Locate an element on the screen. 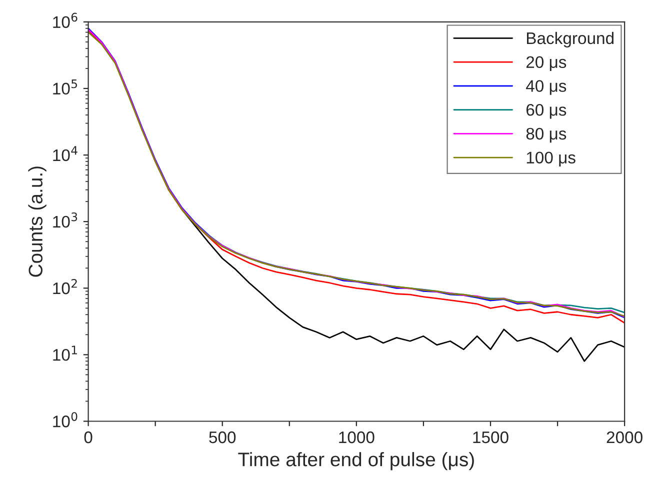 This screenshot has width=654, height=487. y-tick-label: 10$^{6}$ is located at coordinates (65, 20).